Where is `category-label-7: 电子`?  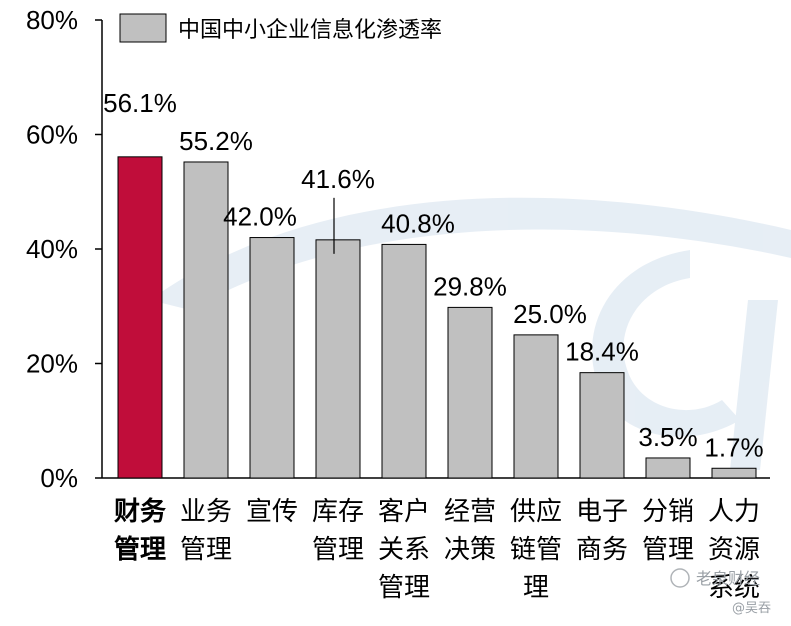 category-label-7: 电子 is located at coordinates (602, 512).